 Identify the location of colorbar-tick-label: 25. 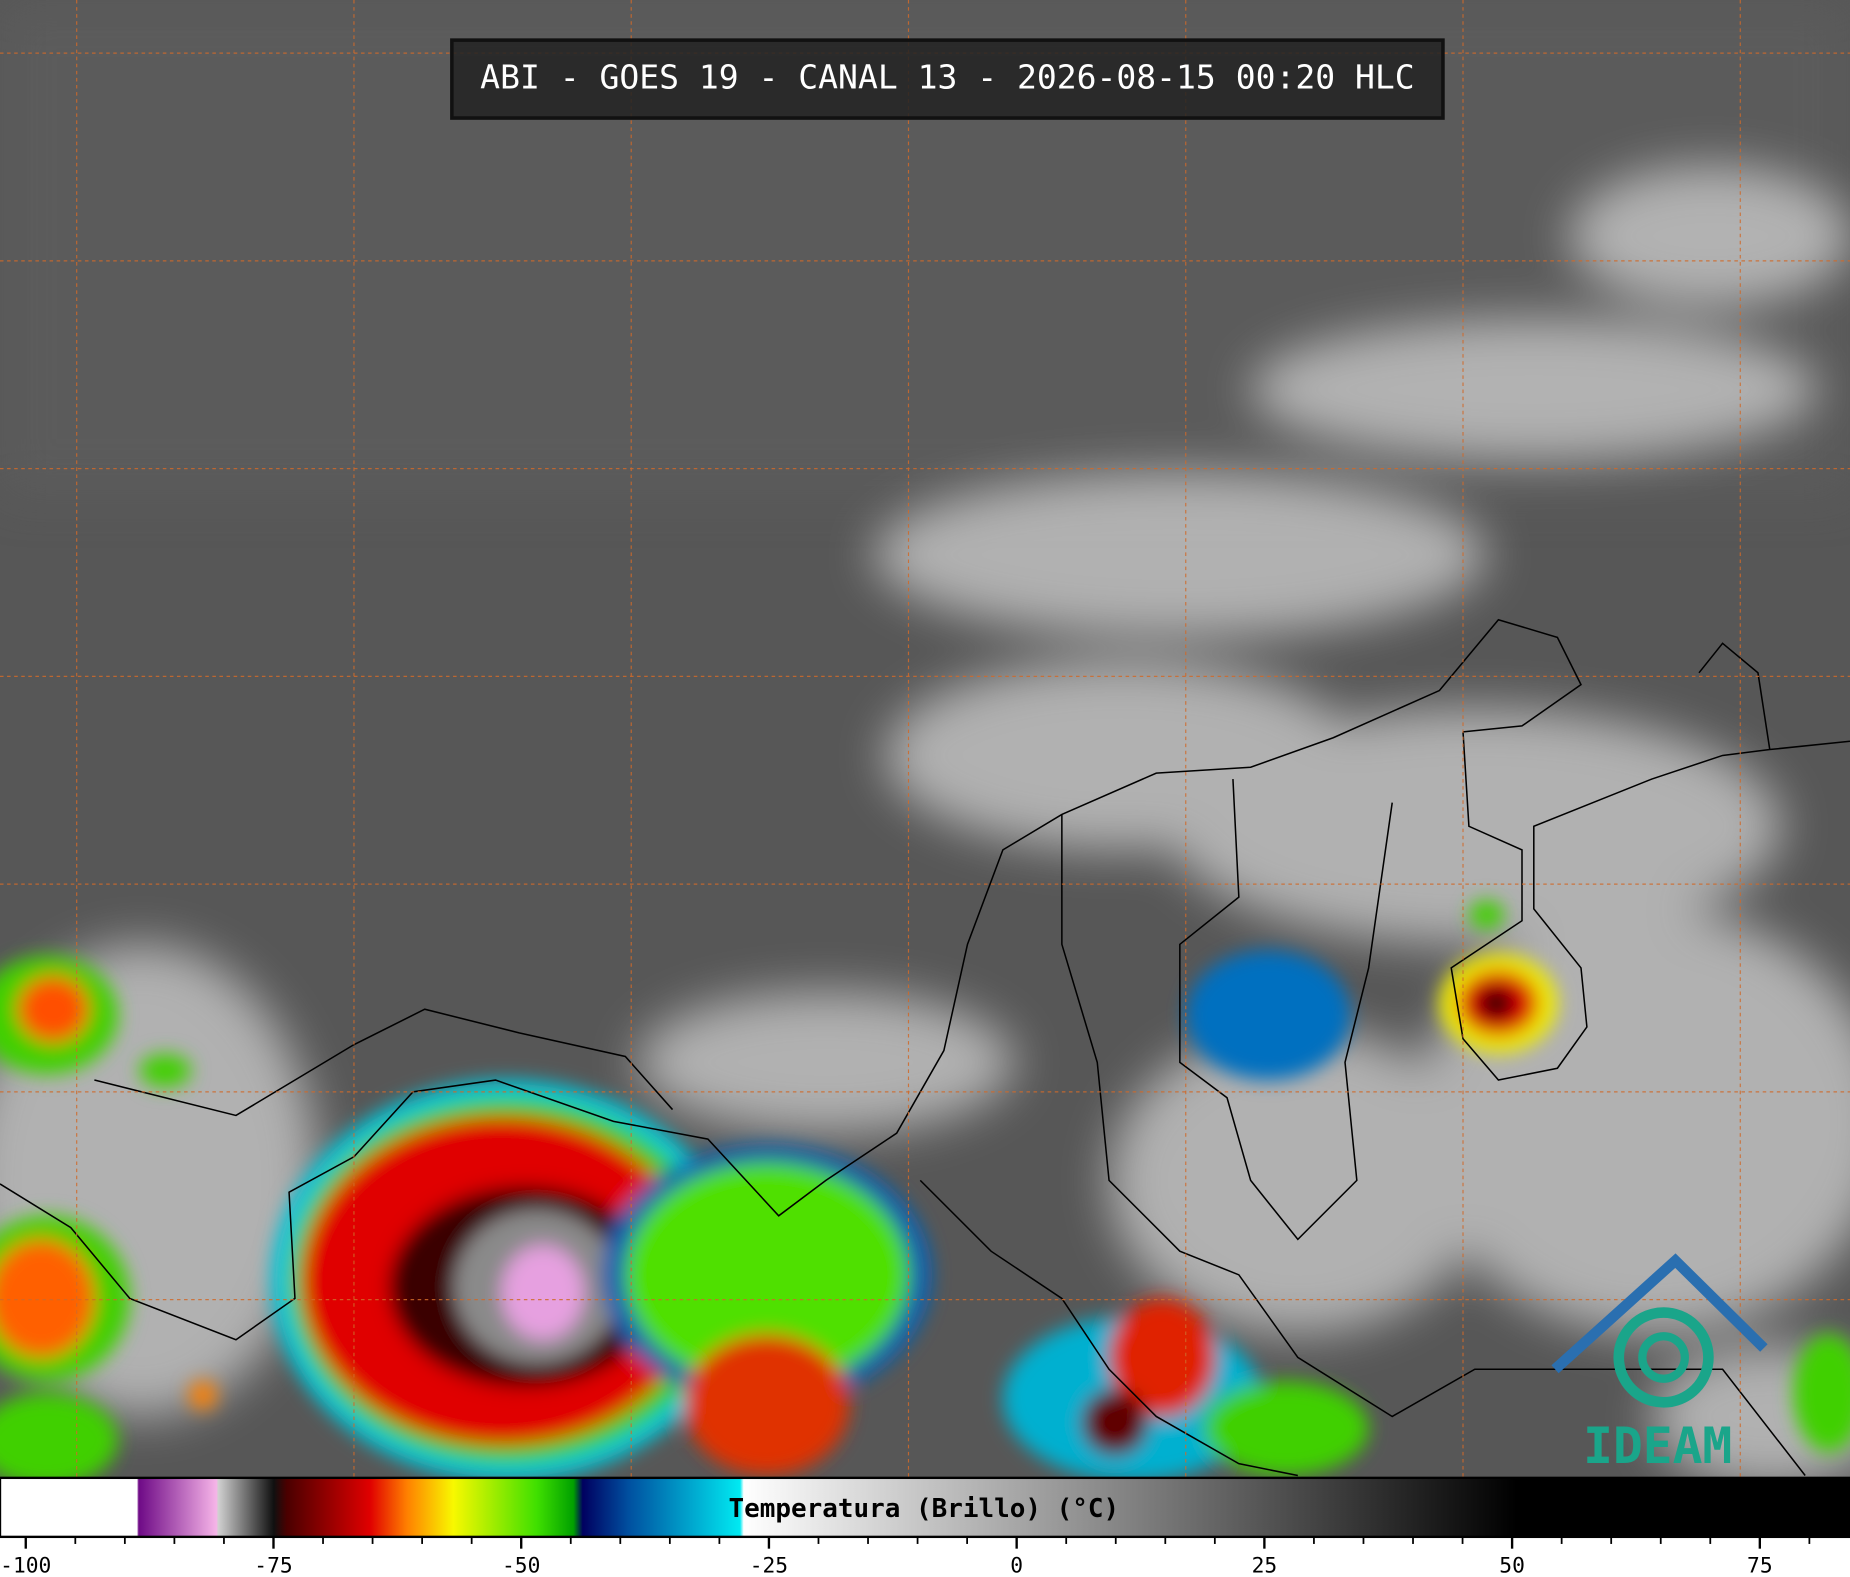
(1265, 1565).